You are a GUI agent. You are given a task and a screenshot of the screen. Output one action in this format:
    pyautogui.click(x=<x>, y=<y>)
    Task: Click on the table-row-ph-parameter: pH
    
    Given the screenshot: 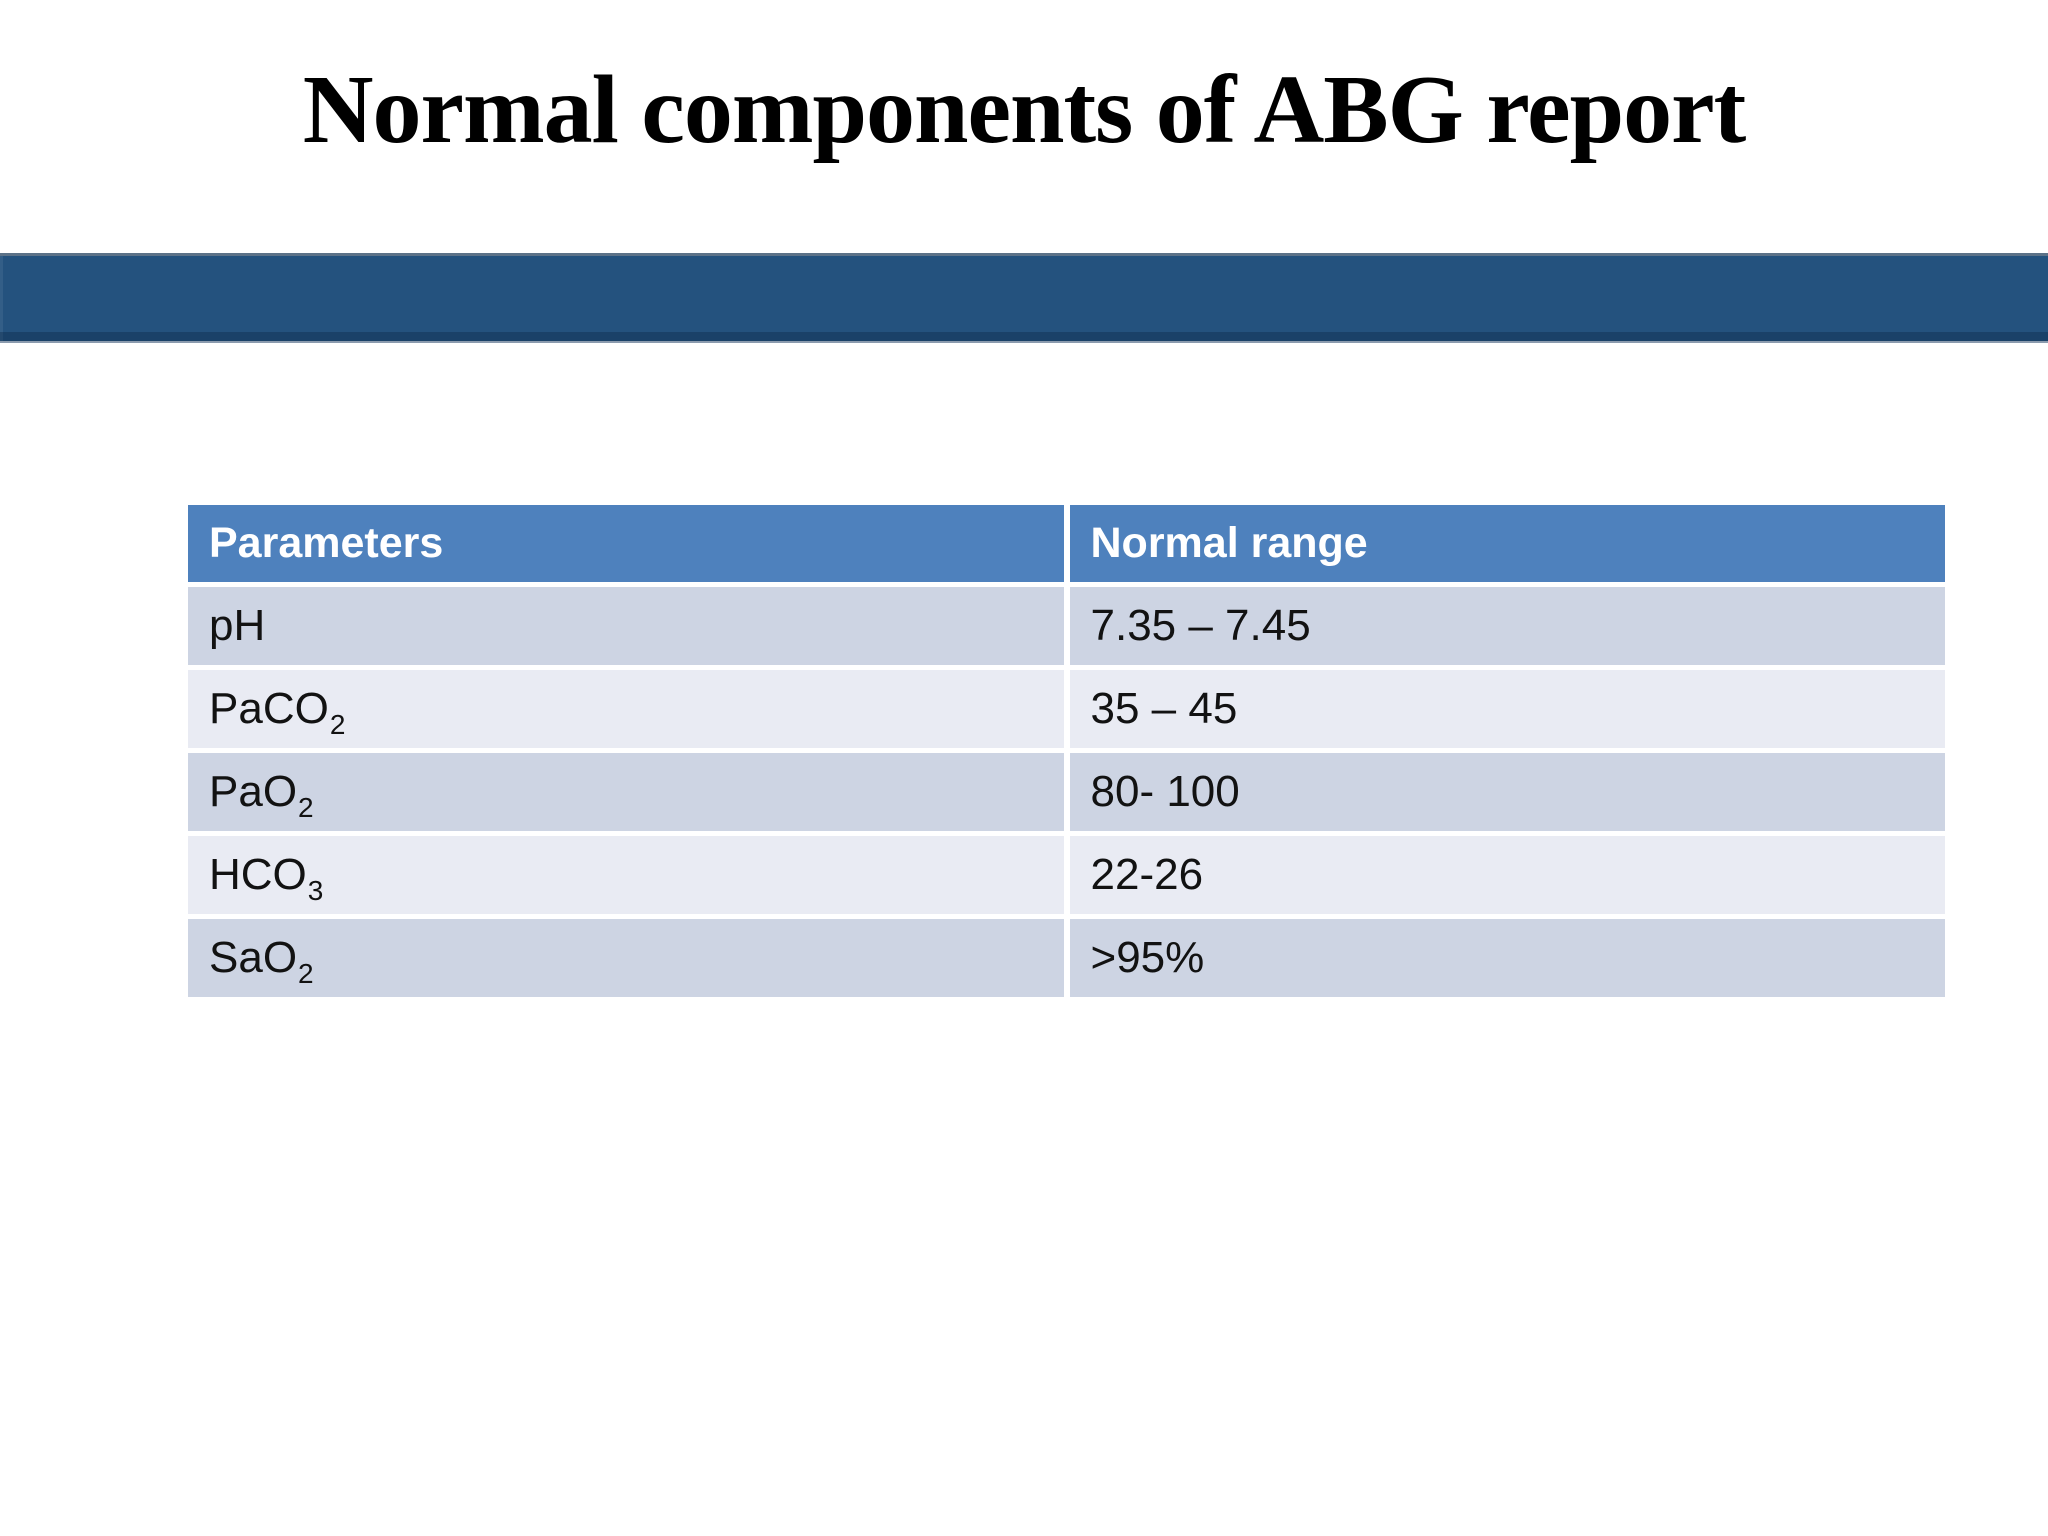 What is the action you would take?
    pyautogui.click(x=626, y=626)
    